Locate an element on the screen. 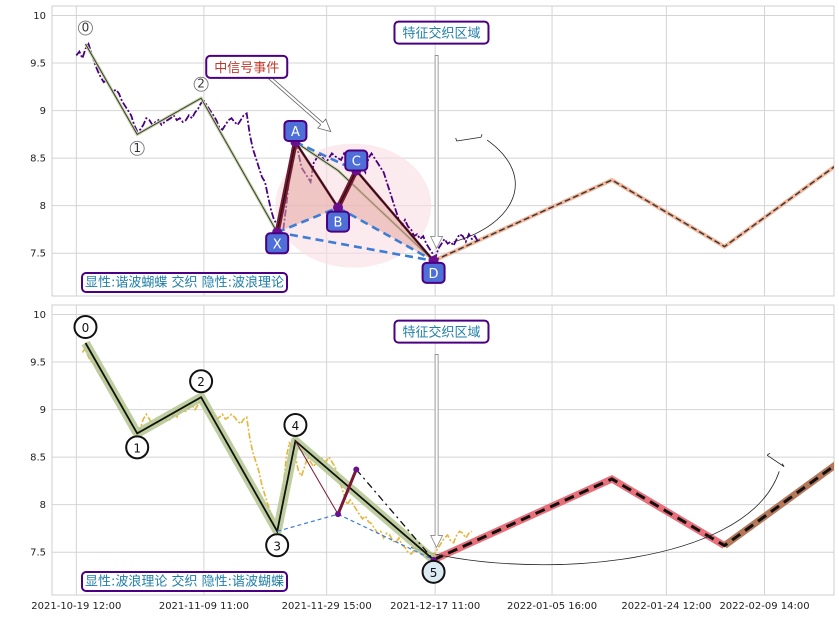 The image size is (839, 622). harmonic-label: D is located at coordinates (434, 274).